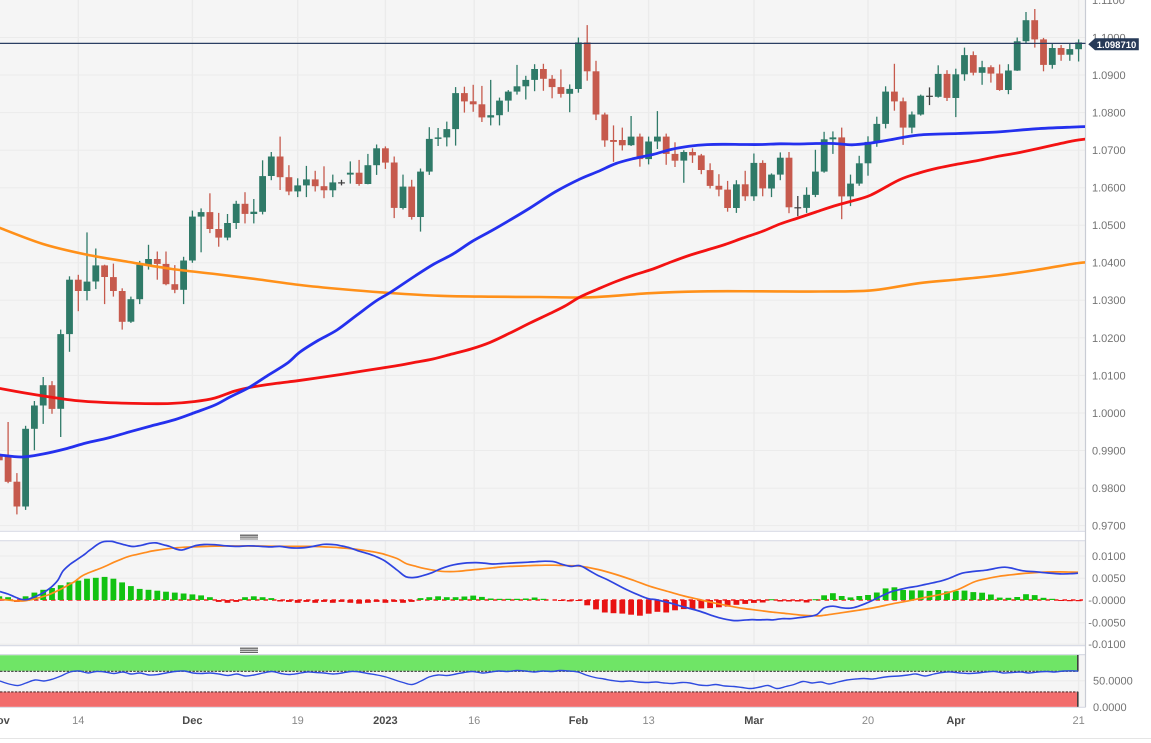 The width and height of the screenshot is (1151, 743). I want to click on svg-text: 1.098710, so click(1117, 45).